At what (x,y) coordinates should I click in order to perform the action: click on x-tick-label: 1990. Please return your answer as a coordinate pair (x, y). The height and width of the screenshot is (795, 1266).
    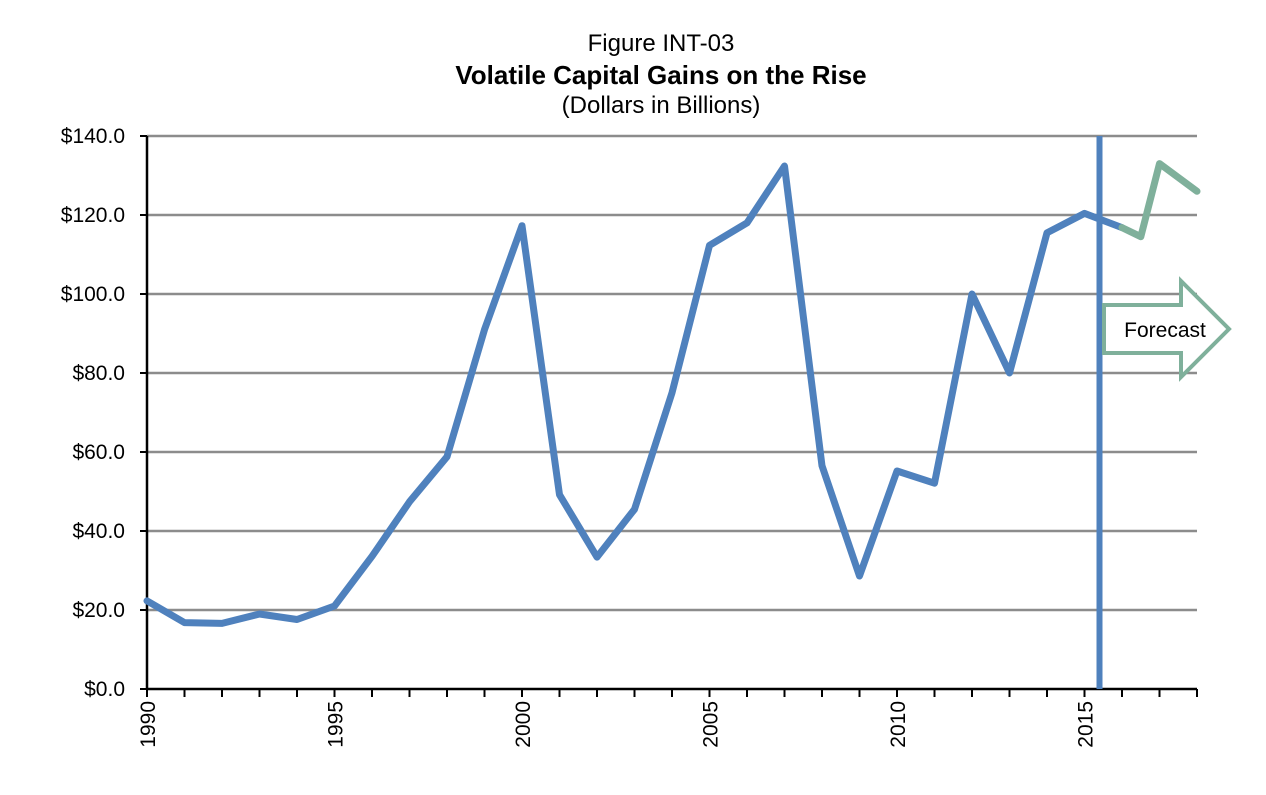
    Looking at the image, I should click on (148, 724).